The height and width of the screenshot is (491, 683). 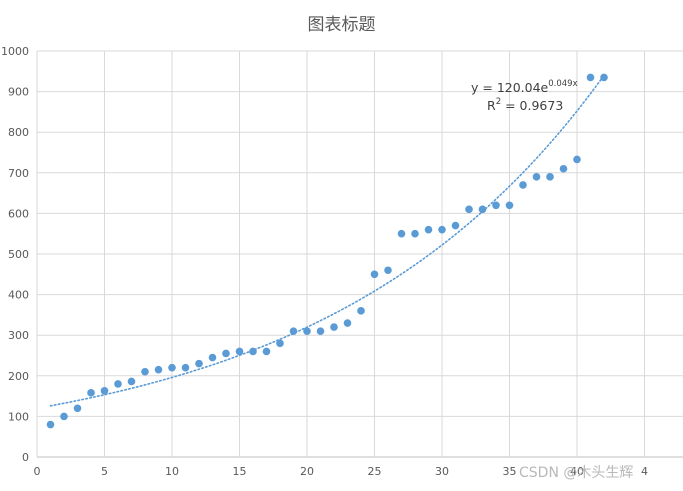 I want to click on watermark-text: CSDN @木头生辉, so click(x=576, y=473).